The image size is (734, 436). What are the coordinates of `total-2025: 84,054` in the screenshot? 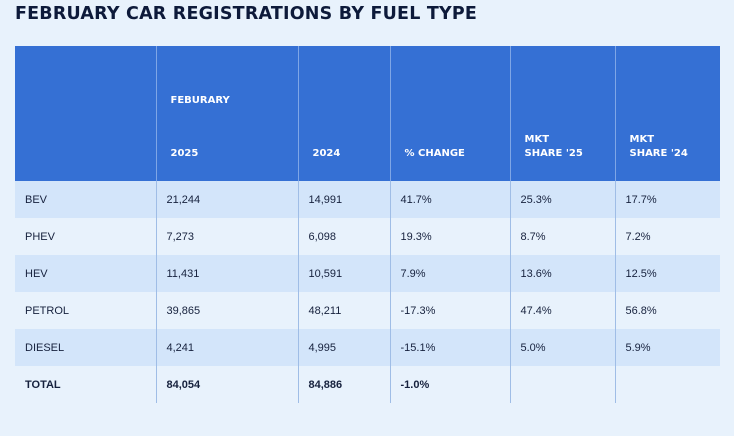 It's located at (226, 384).